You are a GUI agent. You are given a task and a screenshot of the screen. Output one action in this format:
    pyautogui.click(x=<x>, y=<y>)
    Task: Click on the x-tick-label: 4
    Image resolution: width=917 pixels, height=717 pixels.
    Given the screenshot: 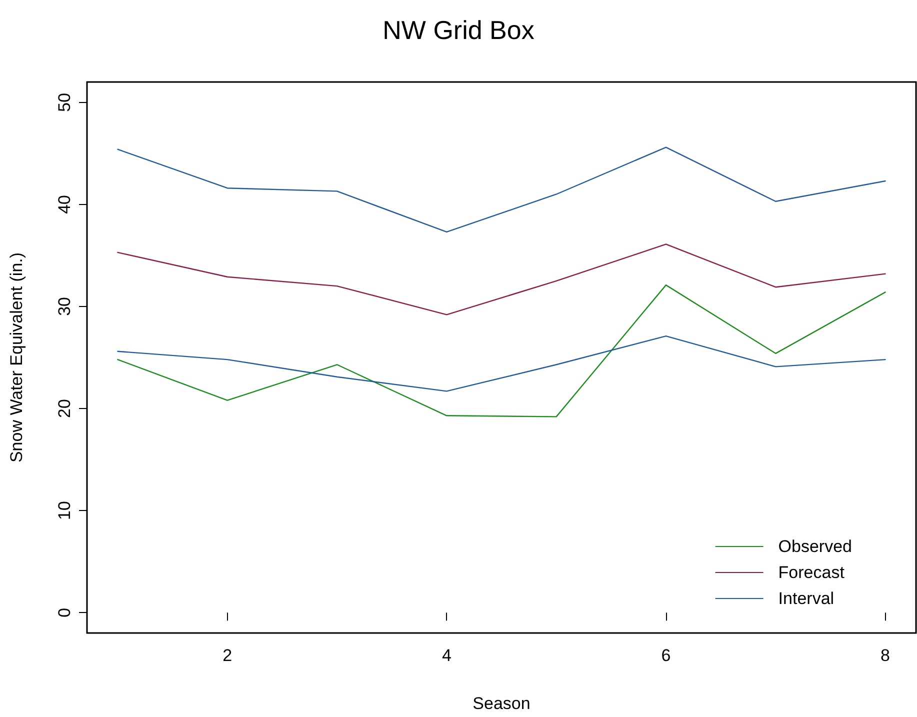 What is the action you would take?
    pyautogui.click(x=447, y=655)
    